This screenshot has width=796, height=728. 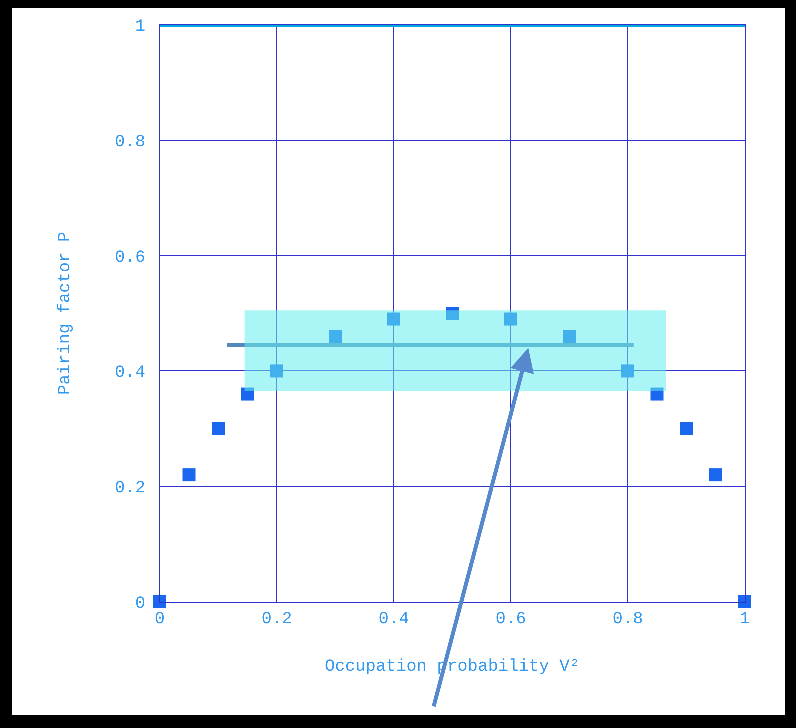 I want to click on x-tick-label: 1, so click(x=745, y=620).